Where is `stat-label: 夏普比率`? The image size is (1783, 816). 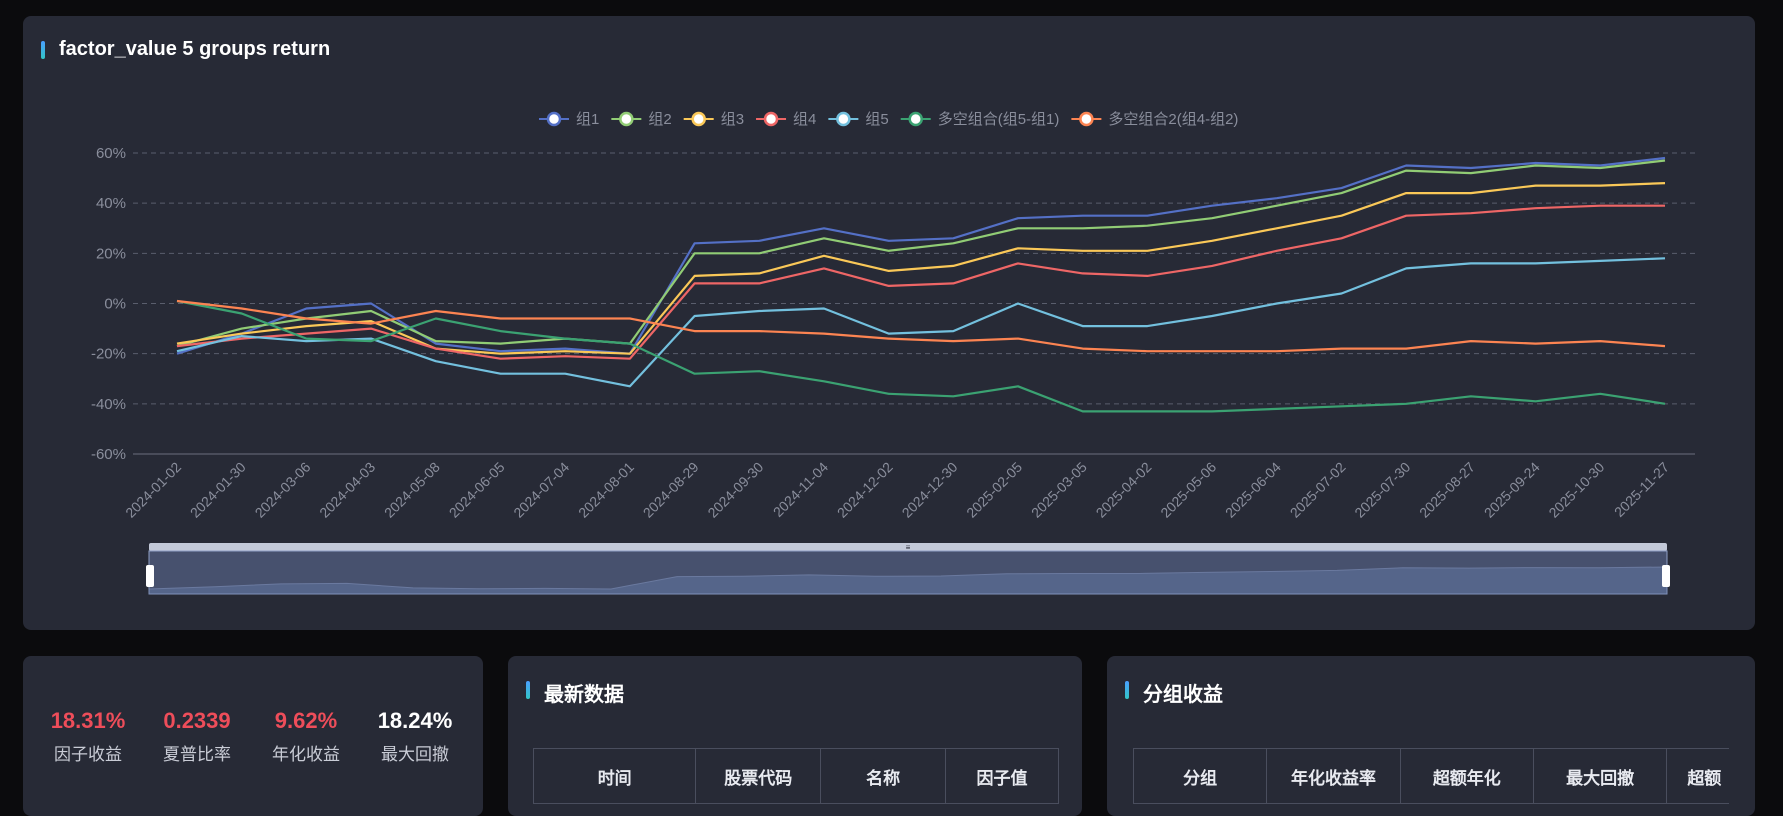 stat-label: 夏普比率 is located at coordinates (197, 754).